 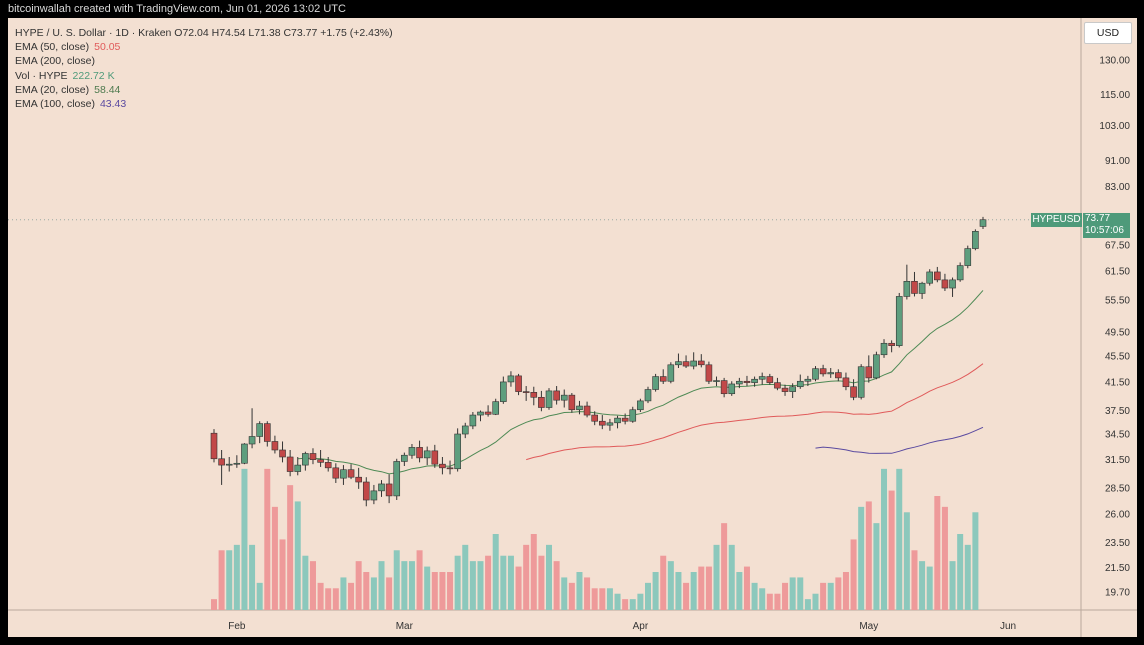 I want to click on y-tick-label: 103.00, so click(x=1114, y=126).